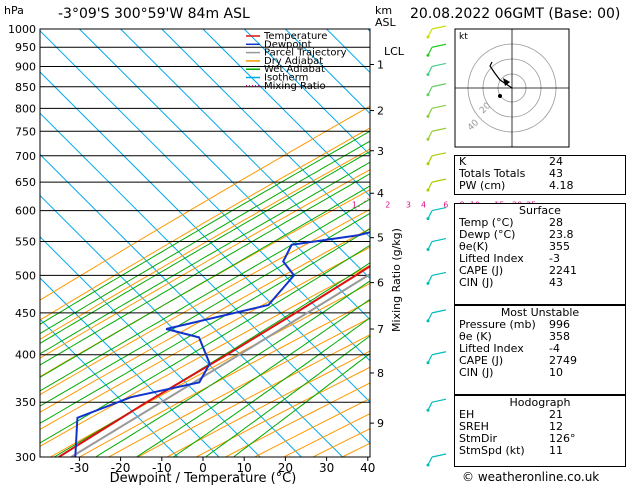  What do you see at coordinates (25, 402) in the screenshot?
I see `pressure-tick-label: 350` at bounding box center [25, 402].